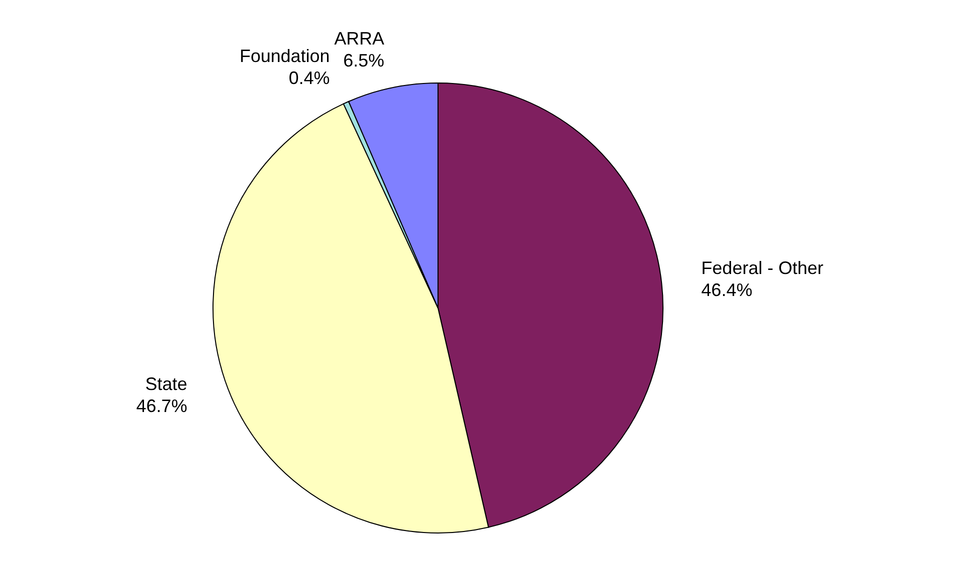 Image resolution: width=957 pixels, height=587 pixels. I want to click on data-label: 46.7%, so click(162, 406).